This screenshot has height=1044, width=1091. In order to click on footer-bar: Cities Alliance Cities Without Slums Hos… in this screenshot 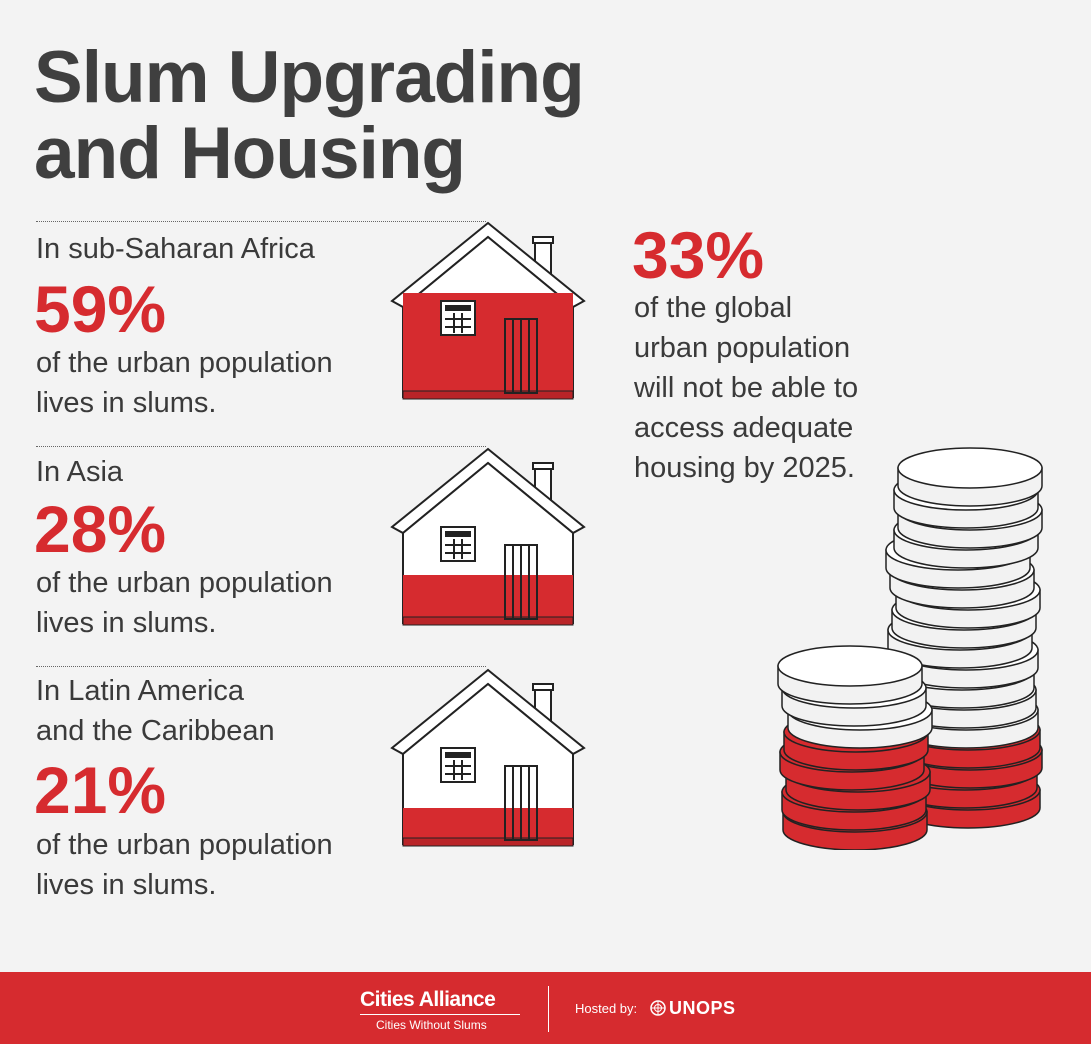, I will do `click(545, 1008)`.